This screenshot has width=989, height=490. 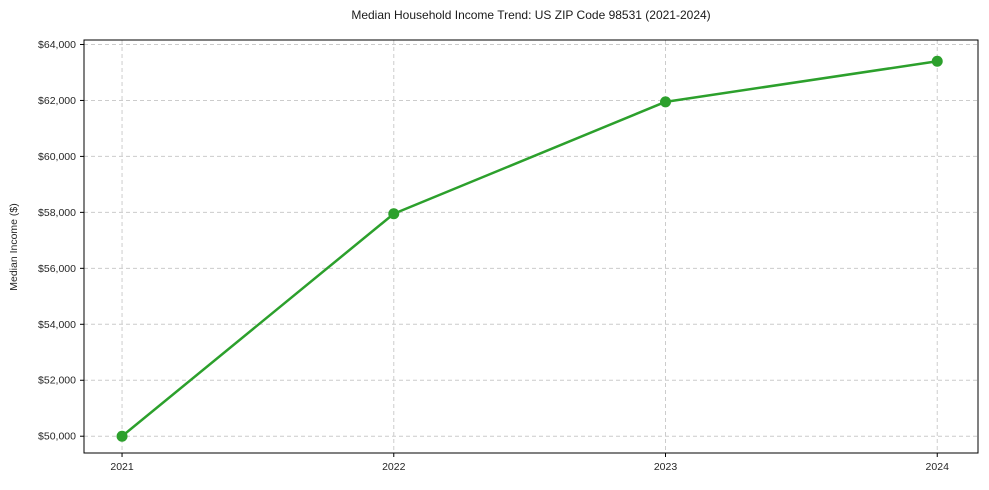 I want to click on y-tick-label: $54,000, so click(x=57, y=325).